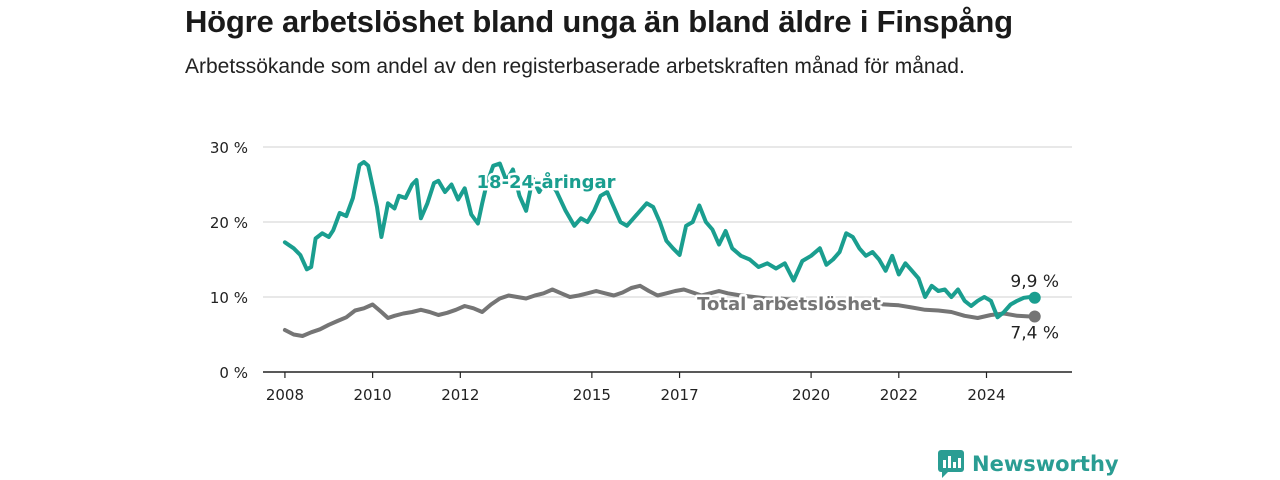  I want to click on x-tick-label: 2024, so click(986, 395).